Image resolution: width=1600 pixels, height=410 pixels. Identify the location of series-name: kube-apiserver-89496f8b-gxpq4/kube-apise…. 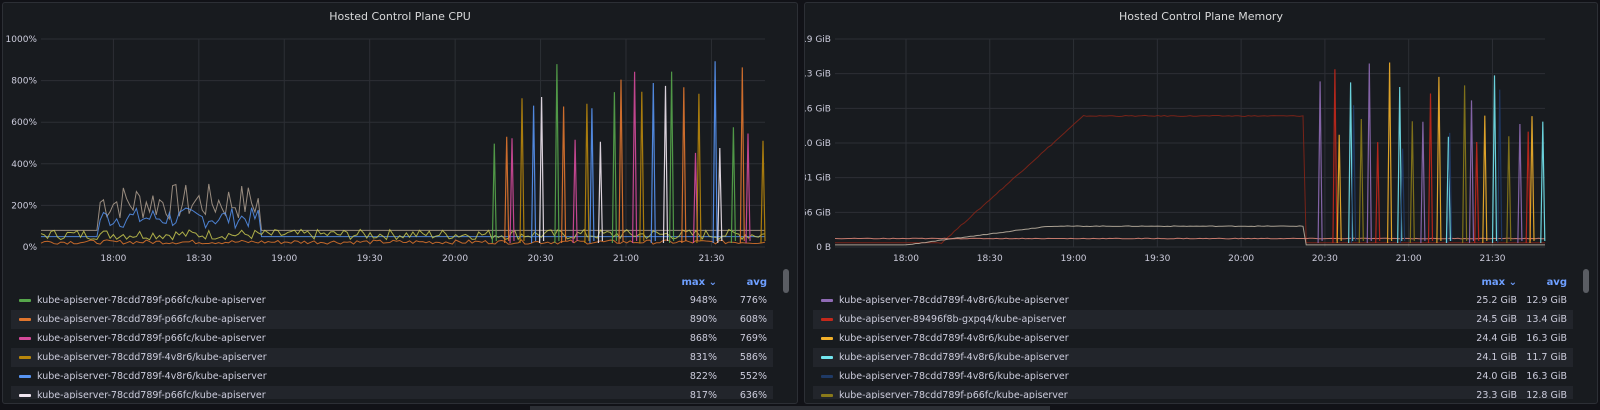
(953, 319).